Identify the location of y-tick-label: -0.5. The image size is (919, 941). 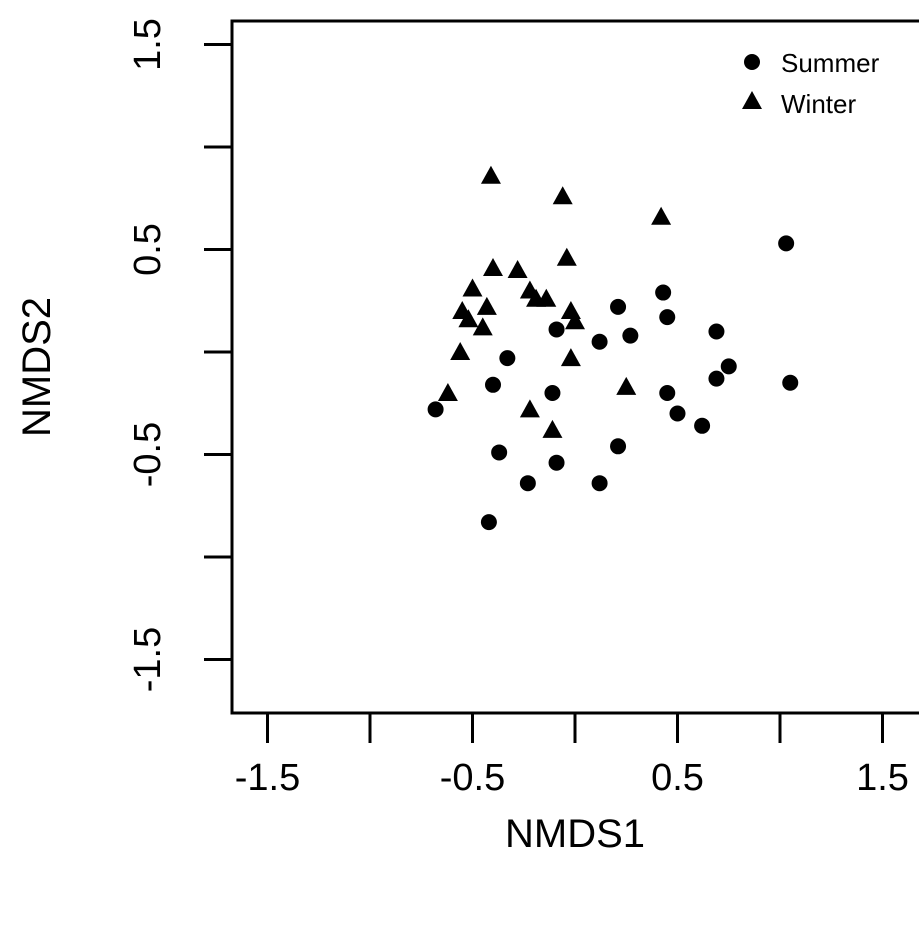
(148, 454).